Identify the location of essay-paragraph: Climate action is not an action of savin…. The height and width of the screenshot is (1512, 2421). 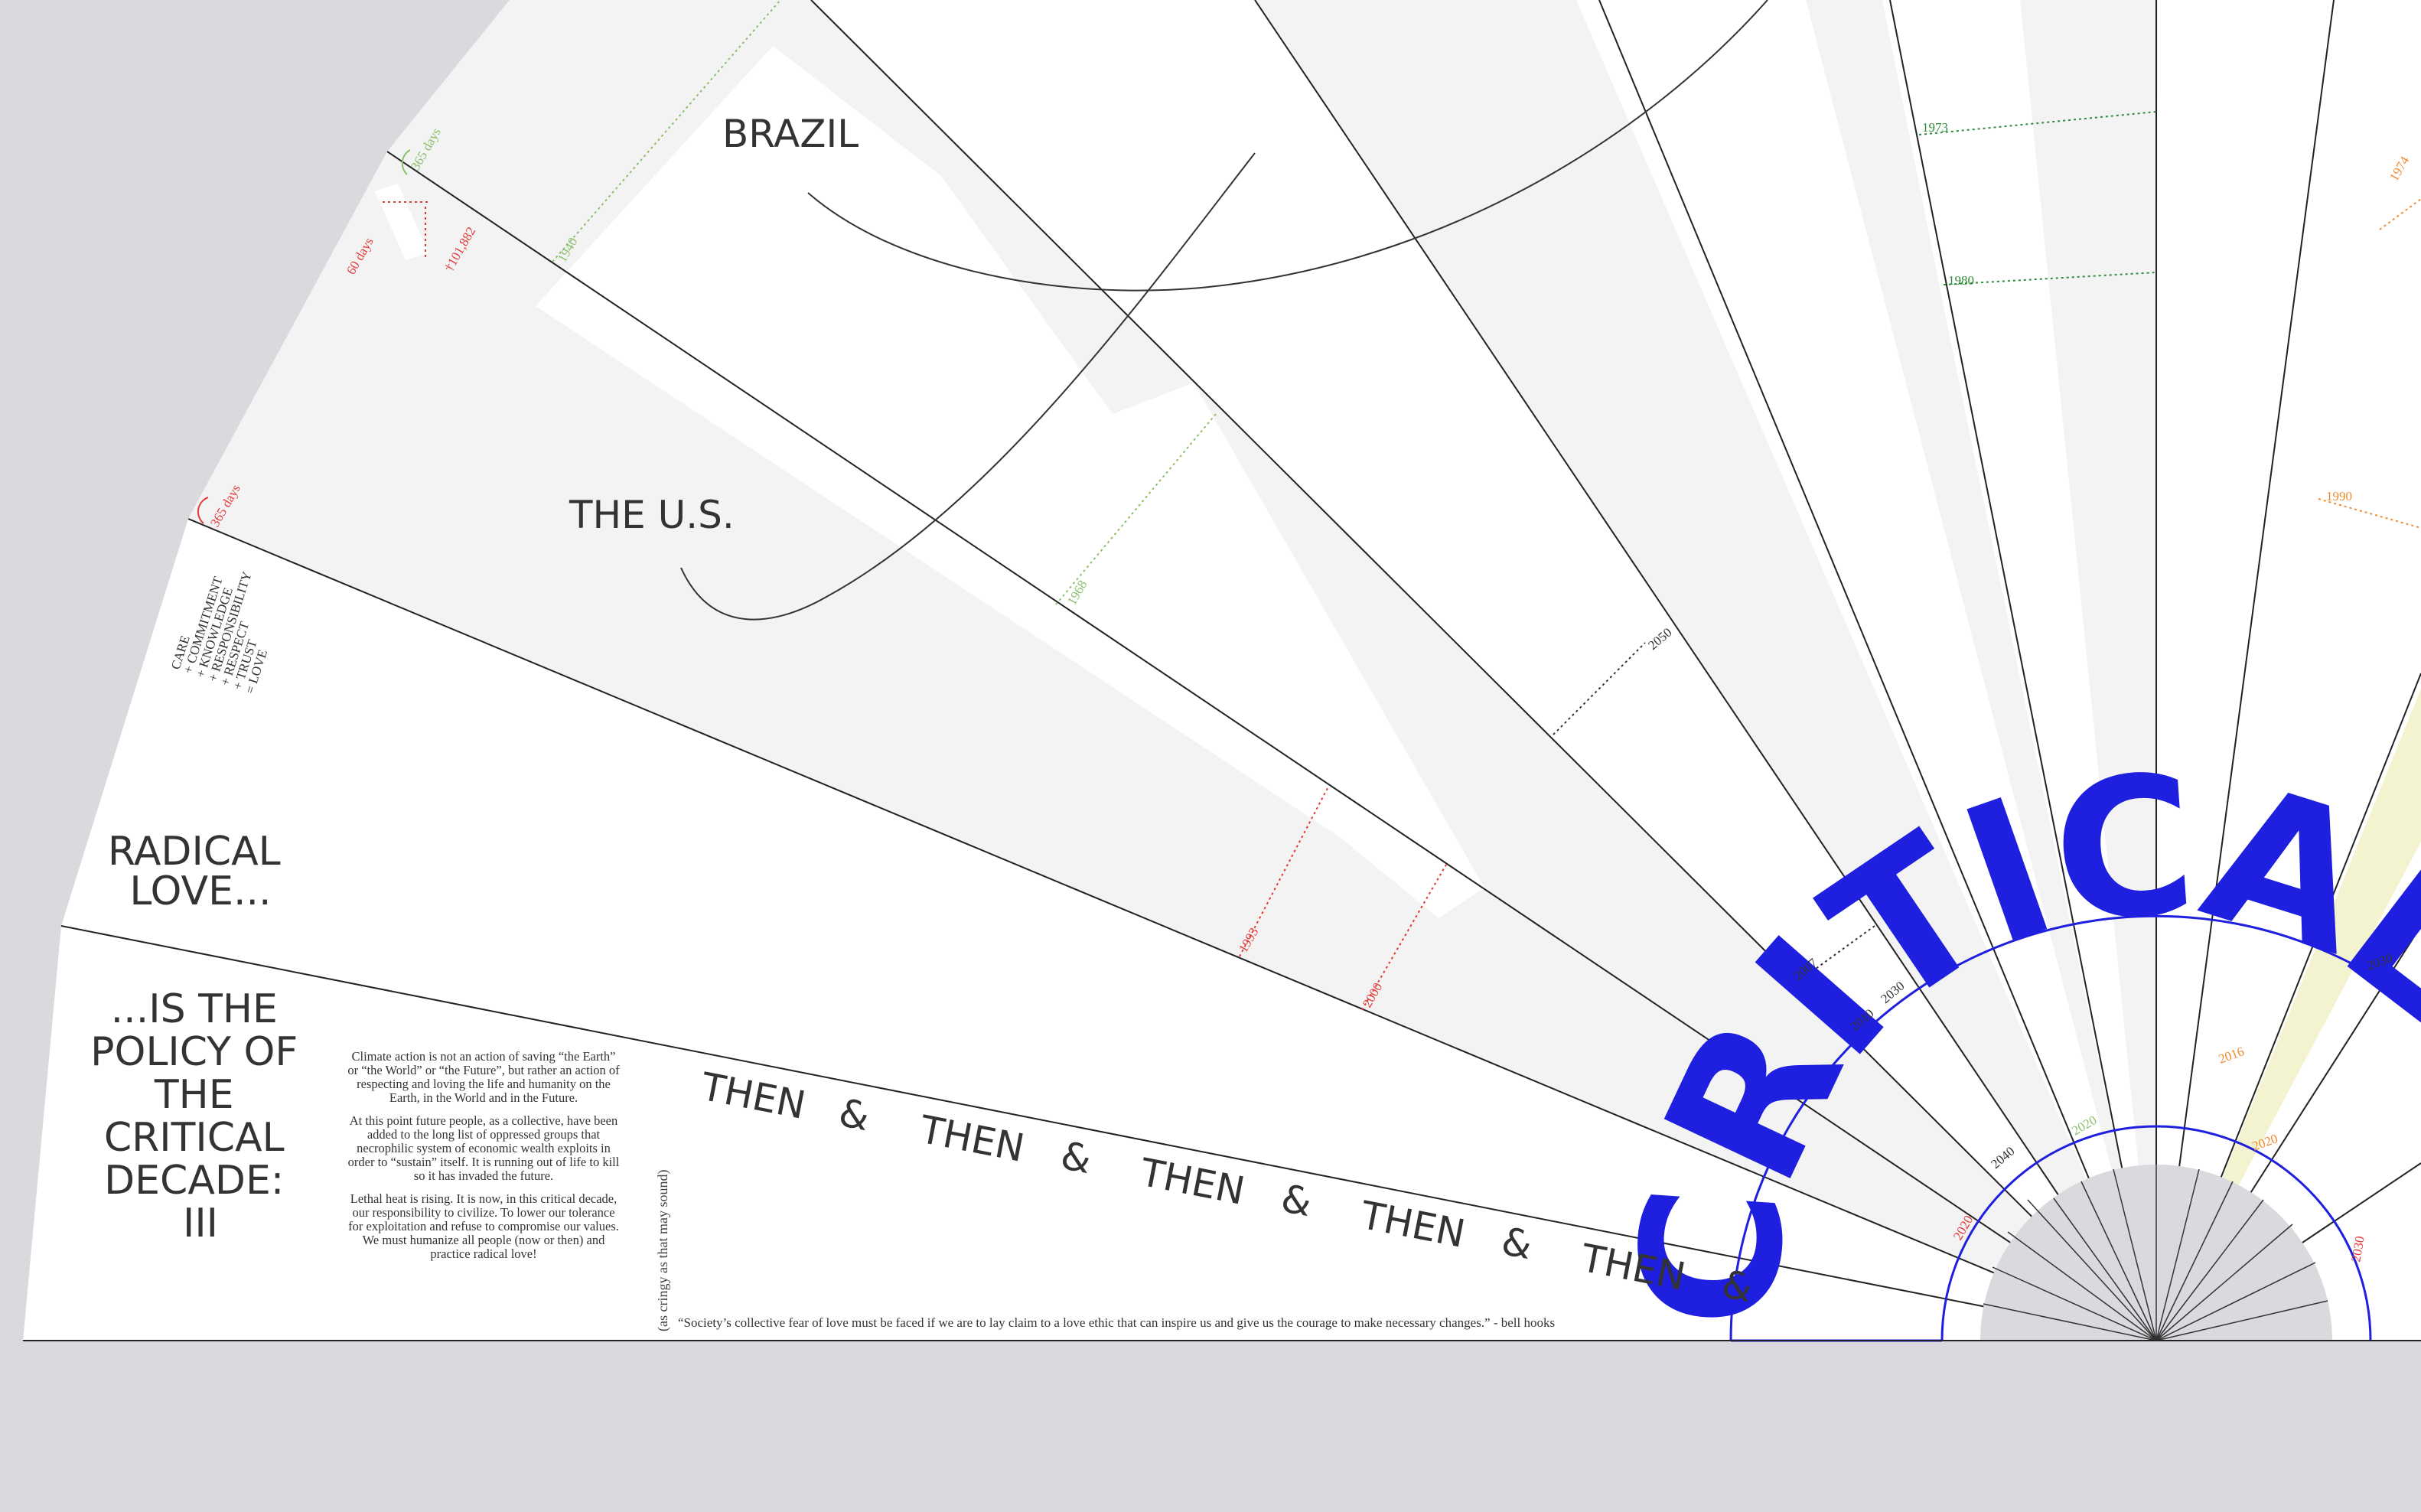
(484, 1077).